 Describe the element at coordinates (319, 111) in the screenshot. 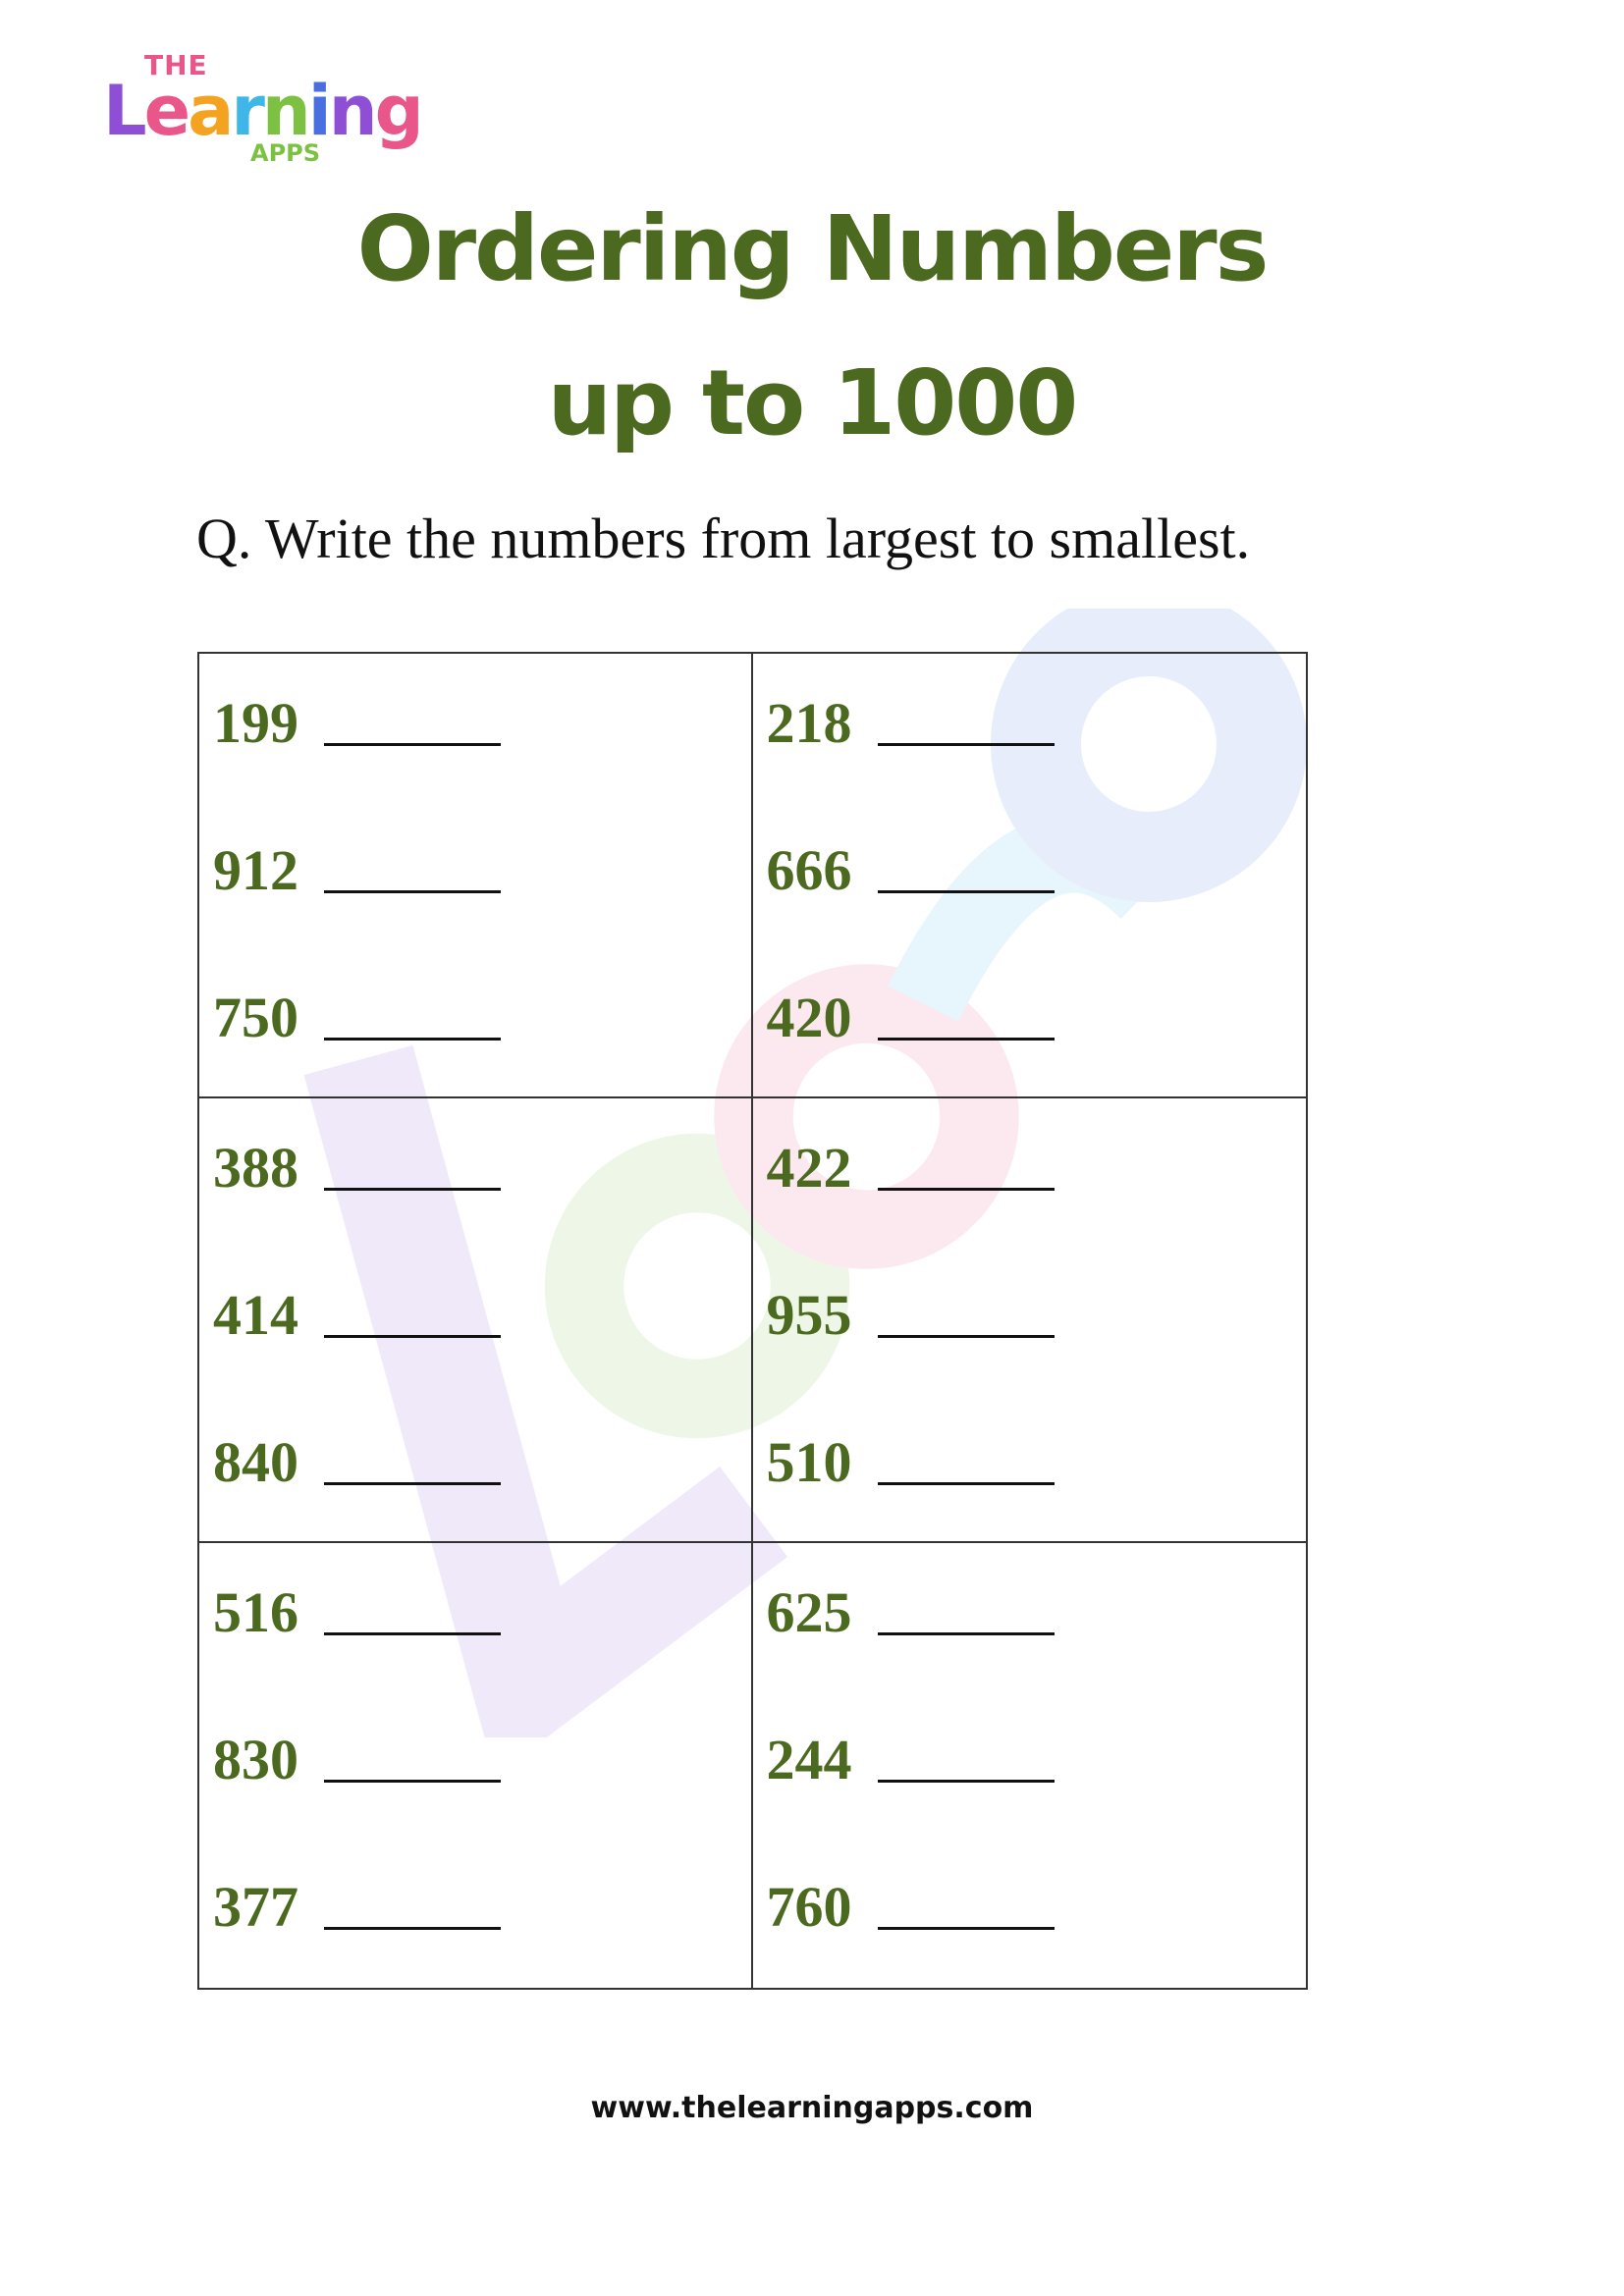

I see `logo-letter: i` at that location.